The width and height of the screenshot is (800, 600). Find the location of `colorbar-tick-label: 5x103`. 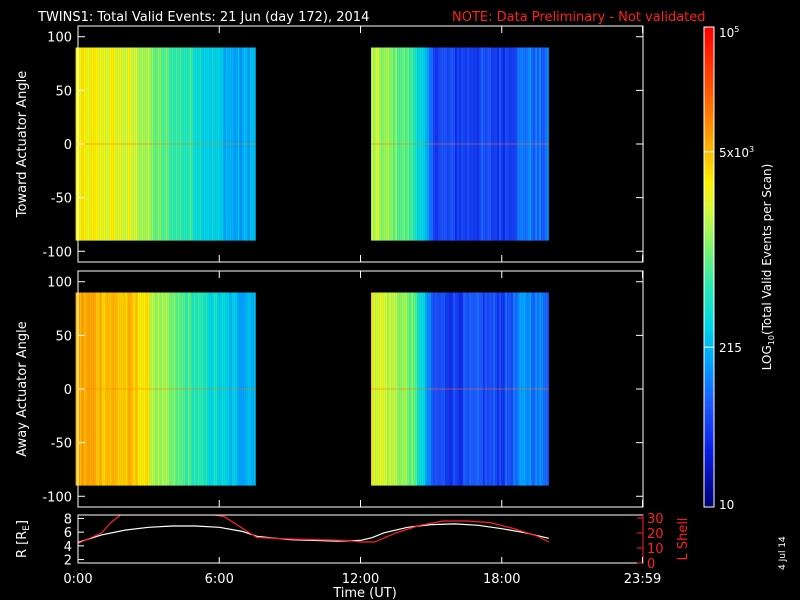

colorbar-tick-label: 5x103 is located at coordinates (736, 152).